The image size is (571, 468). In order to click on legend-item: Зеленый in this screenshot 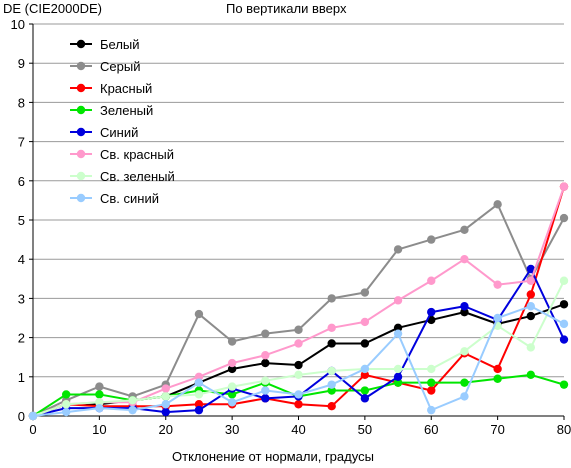, I will do `click(111, 110)`.